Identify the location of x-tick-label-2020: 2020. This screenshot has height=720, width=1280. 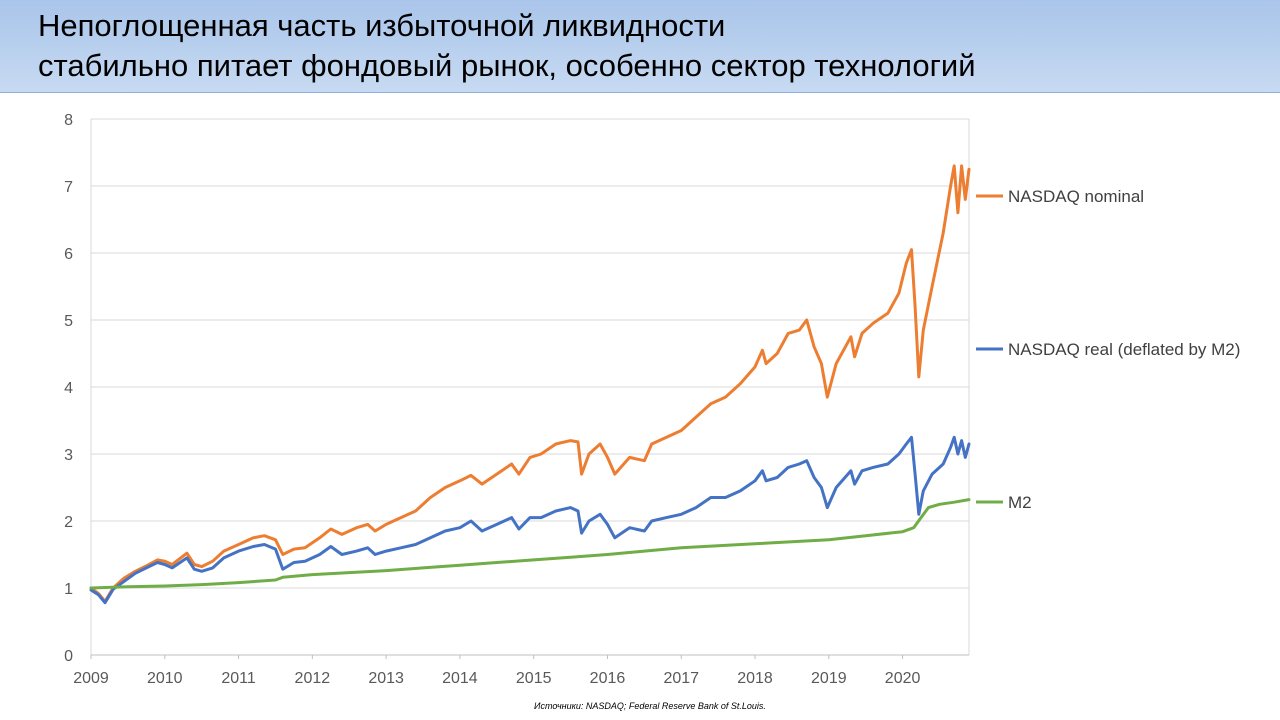
(903, 678).